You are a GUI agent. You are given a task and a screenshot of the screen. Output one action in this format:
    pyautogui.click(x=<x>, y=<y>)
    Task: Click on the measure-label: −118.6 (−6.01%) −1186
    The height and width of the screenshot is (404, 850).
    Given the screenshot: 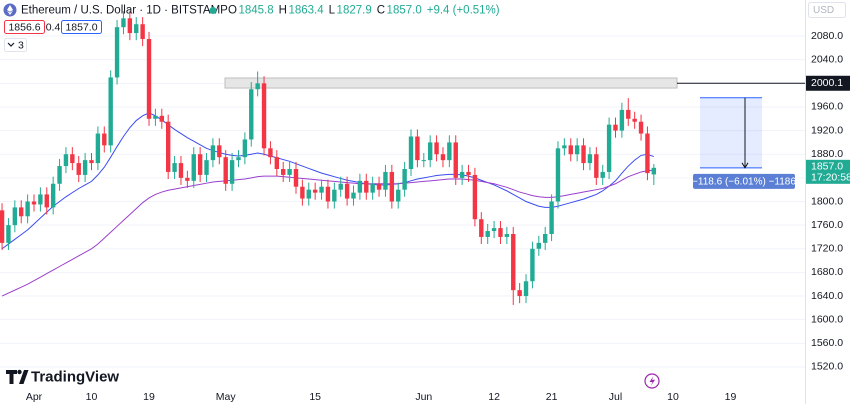 What is the action you would take?
    pyautogui.click(x=744, y=181)
    